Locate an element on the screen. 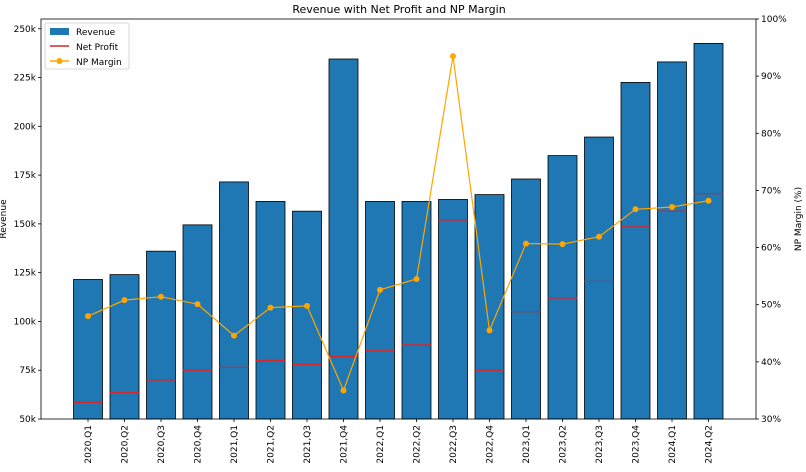 This screenshot has width=806, height=472. x-tick-label: 2022,Q1 is located at coordinates (381, 444).